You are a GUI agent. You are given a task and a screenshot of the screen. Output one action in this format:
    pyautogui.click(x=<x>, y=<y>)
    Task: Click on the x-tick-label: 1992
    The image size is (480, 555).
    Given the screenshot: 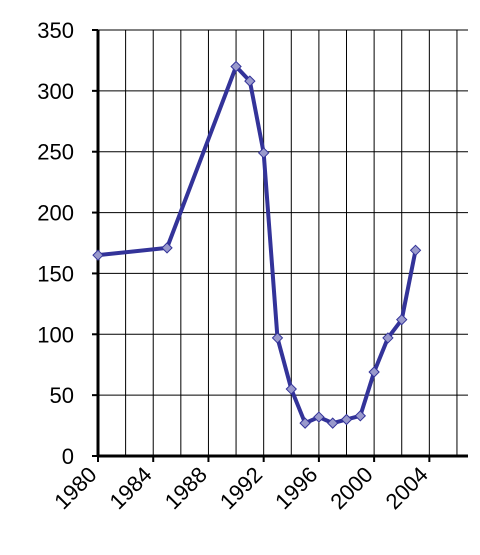 What is the action you would take?
    pyautogui.click(x=241, y=488)
    